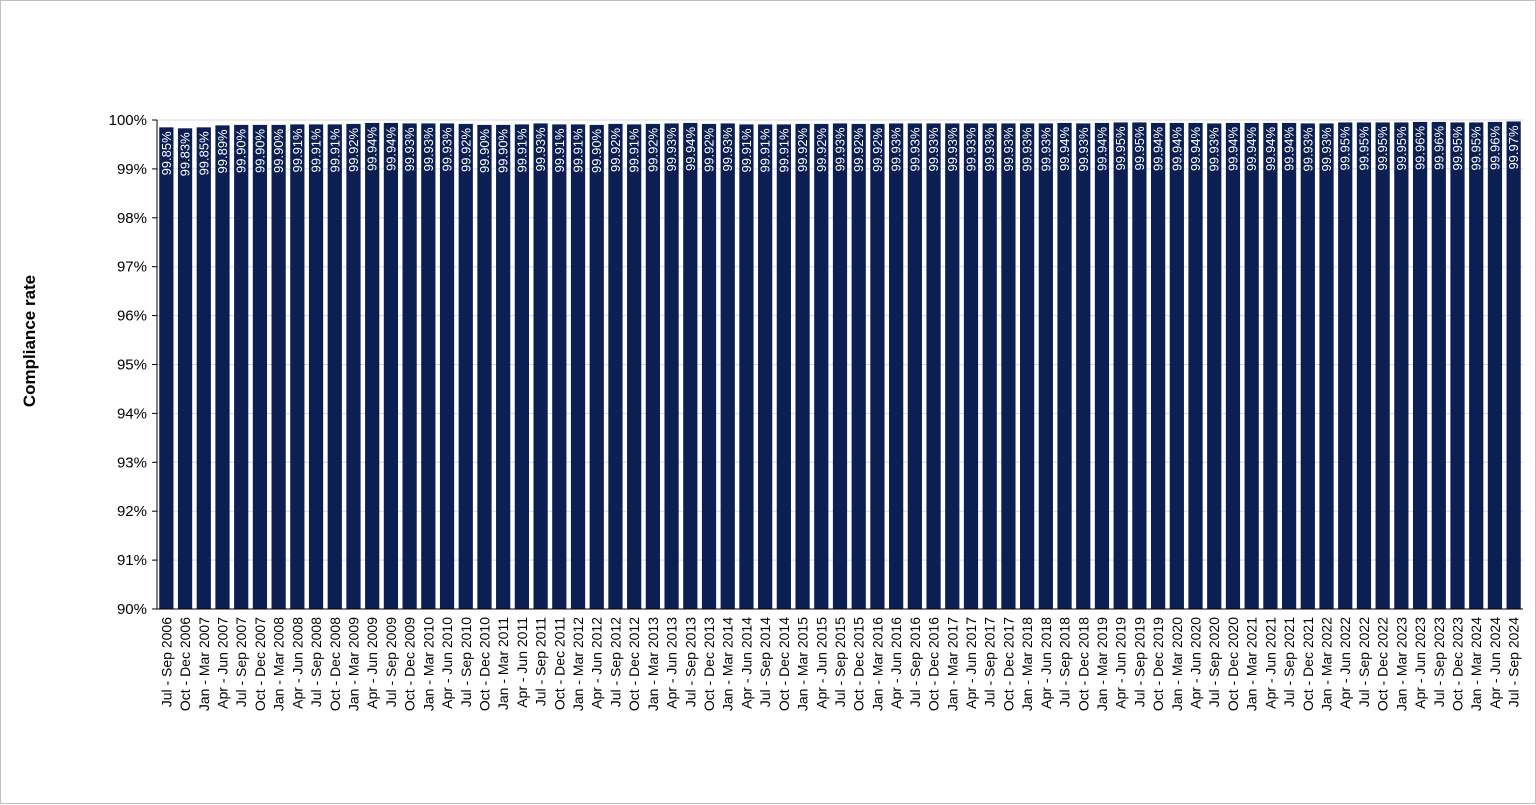 This screenshot has height=805, width=1536. What do you see at coordinates (559, 663) in the screenshot?
I see `x-tick-label: Oct - Dec 2011` at bounding box center [559, 663].